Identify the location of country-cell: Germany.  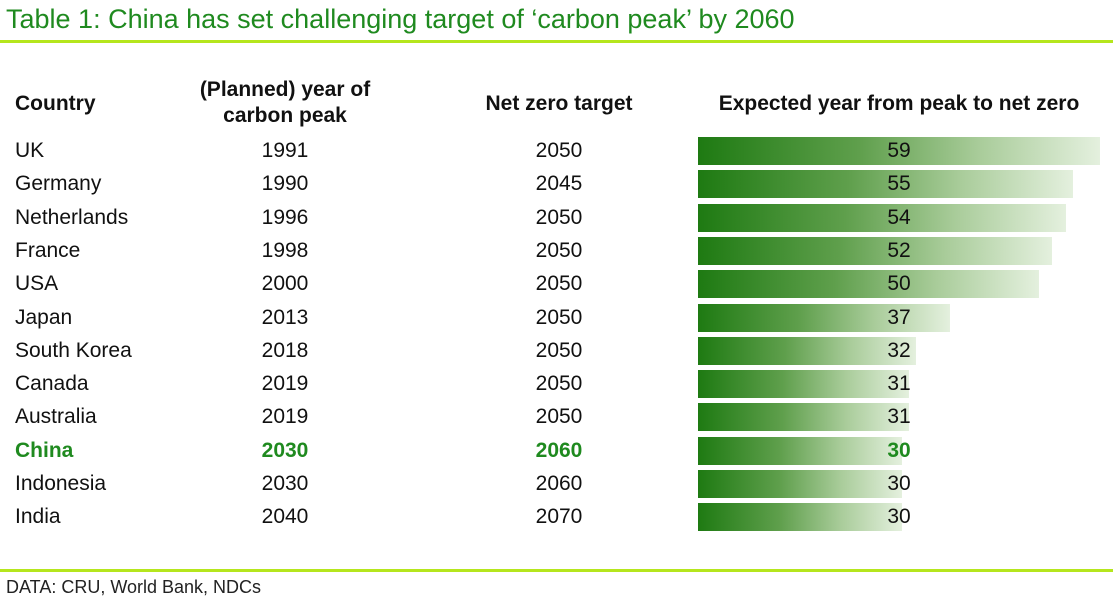
(58, 184).